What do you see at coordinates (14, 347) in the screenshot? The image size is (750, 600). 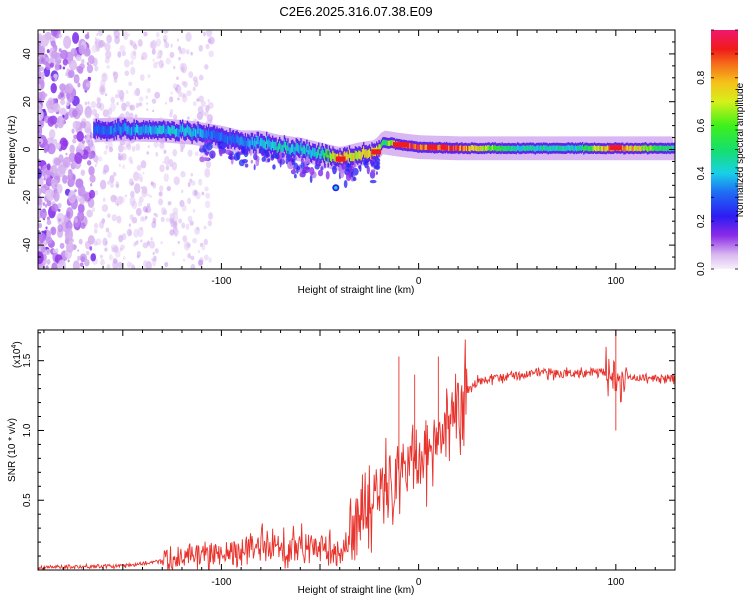 I see `snr-scale-exponent: 4` at bounding box center [14, 347].